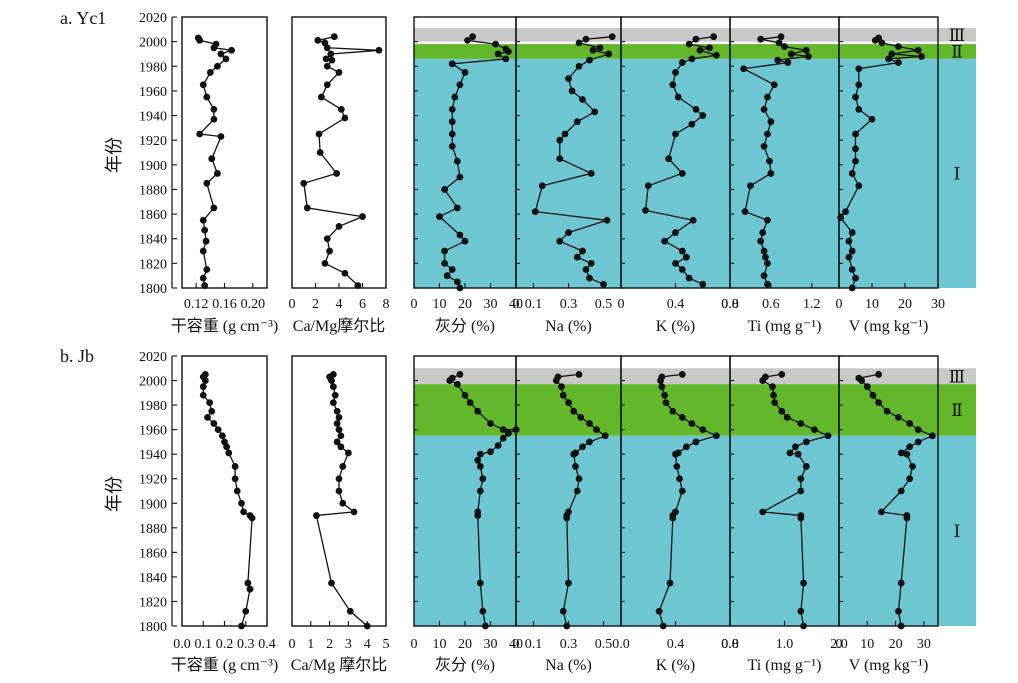  Describe the element at coordinates (153, 67) in the screenshot. I see `y-tick-label: 1980` at that location.